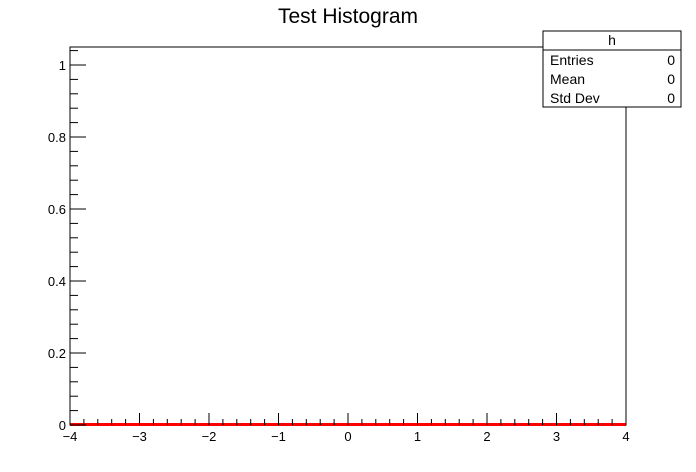 This screenshot has width=696, height=472. What do you see at coordinates (348, 16) in the screenshot?
I see `chart-title: Test Histogram` at bounding box center [348, 16].